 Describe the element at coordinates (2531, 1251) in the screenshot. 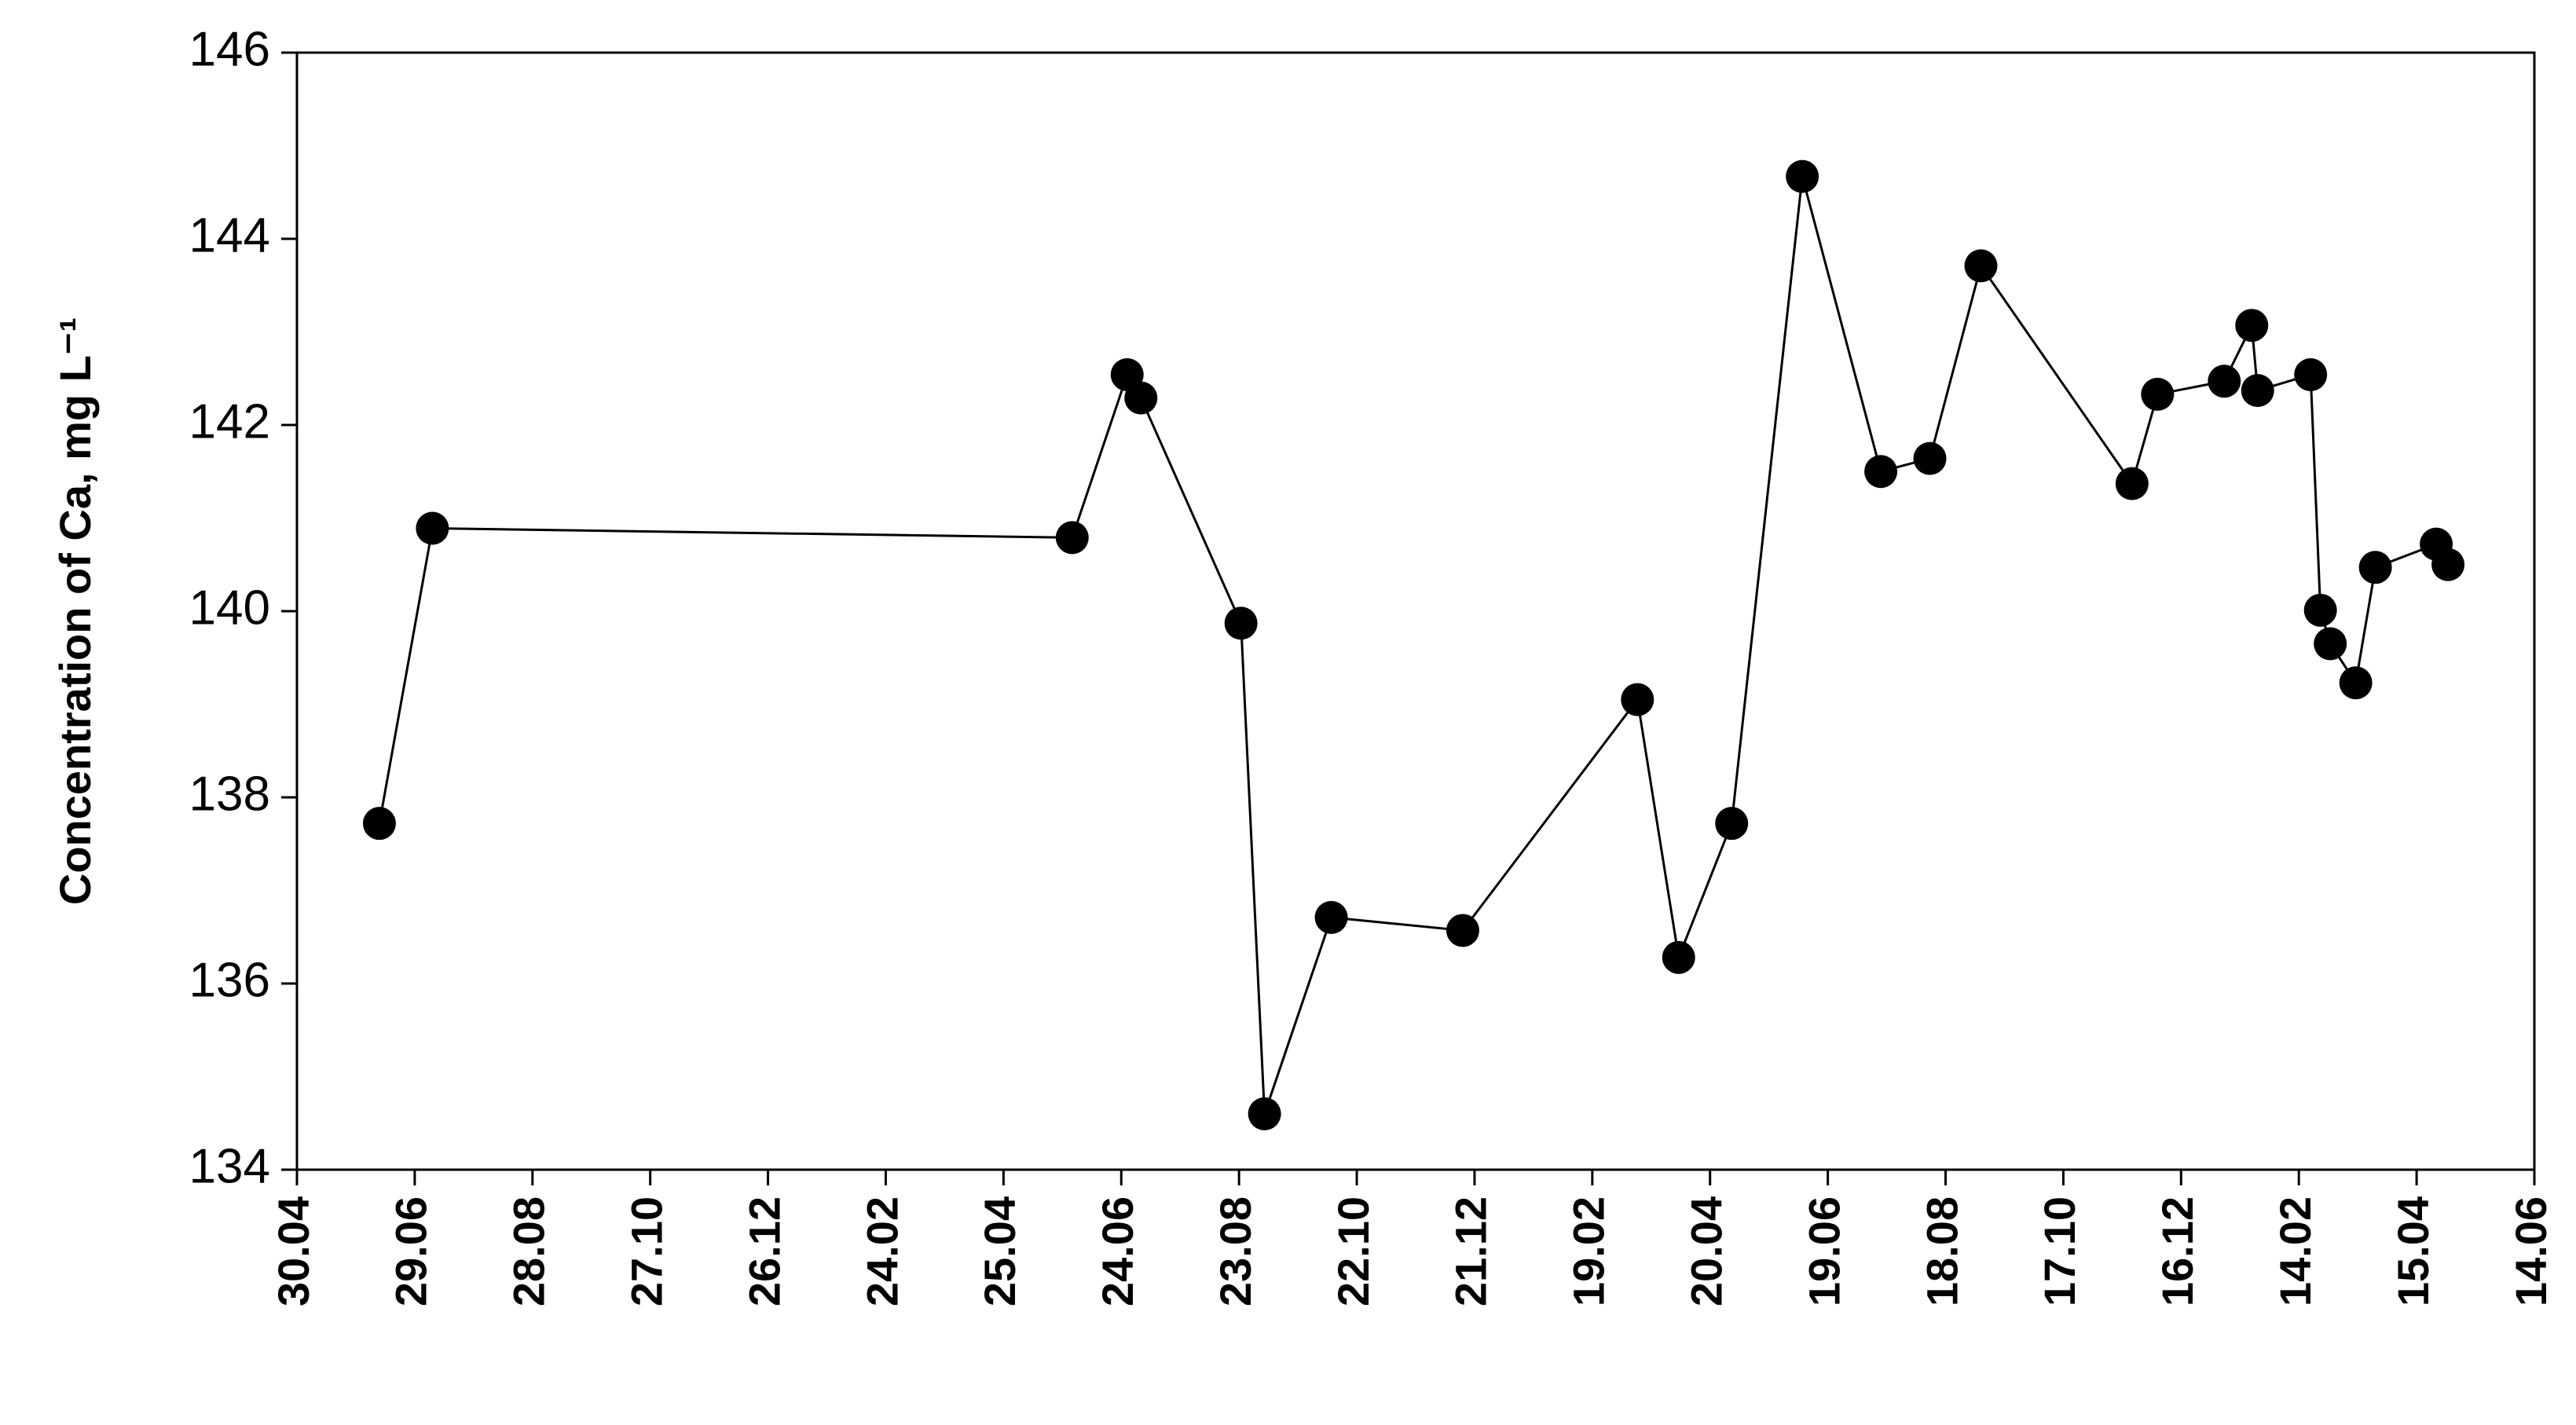

I see `x-tick-label: 14.06` at that location.